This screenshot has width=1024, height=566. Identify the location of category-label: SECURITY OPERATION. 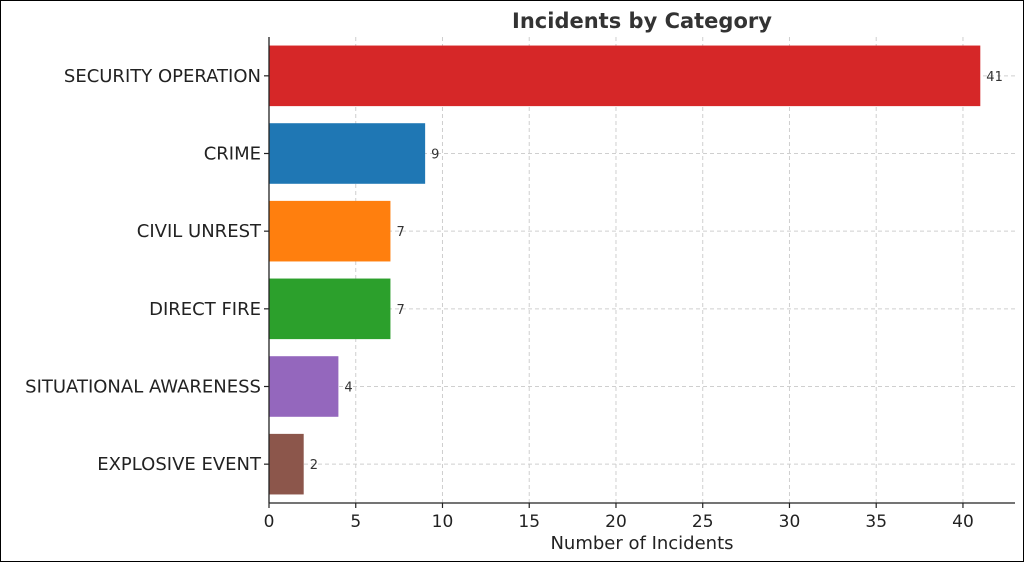
(162, 76).